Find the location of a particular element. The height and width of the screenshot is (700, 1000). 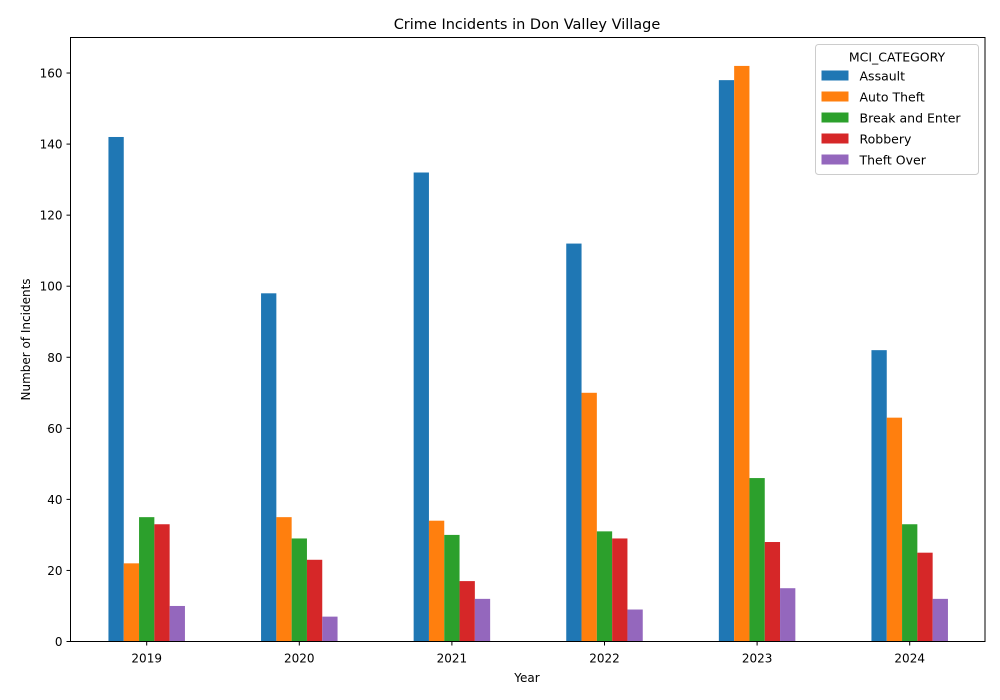

x-tick-label: 2022 is located at coordinates (604, 659).